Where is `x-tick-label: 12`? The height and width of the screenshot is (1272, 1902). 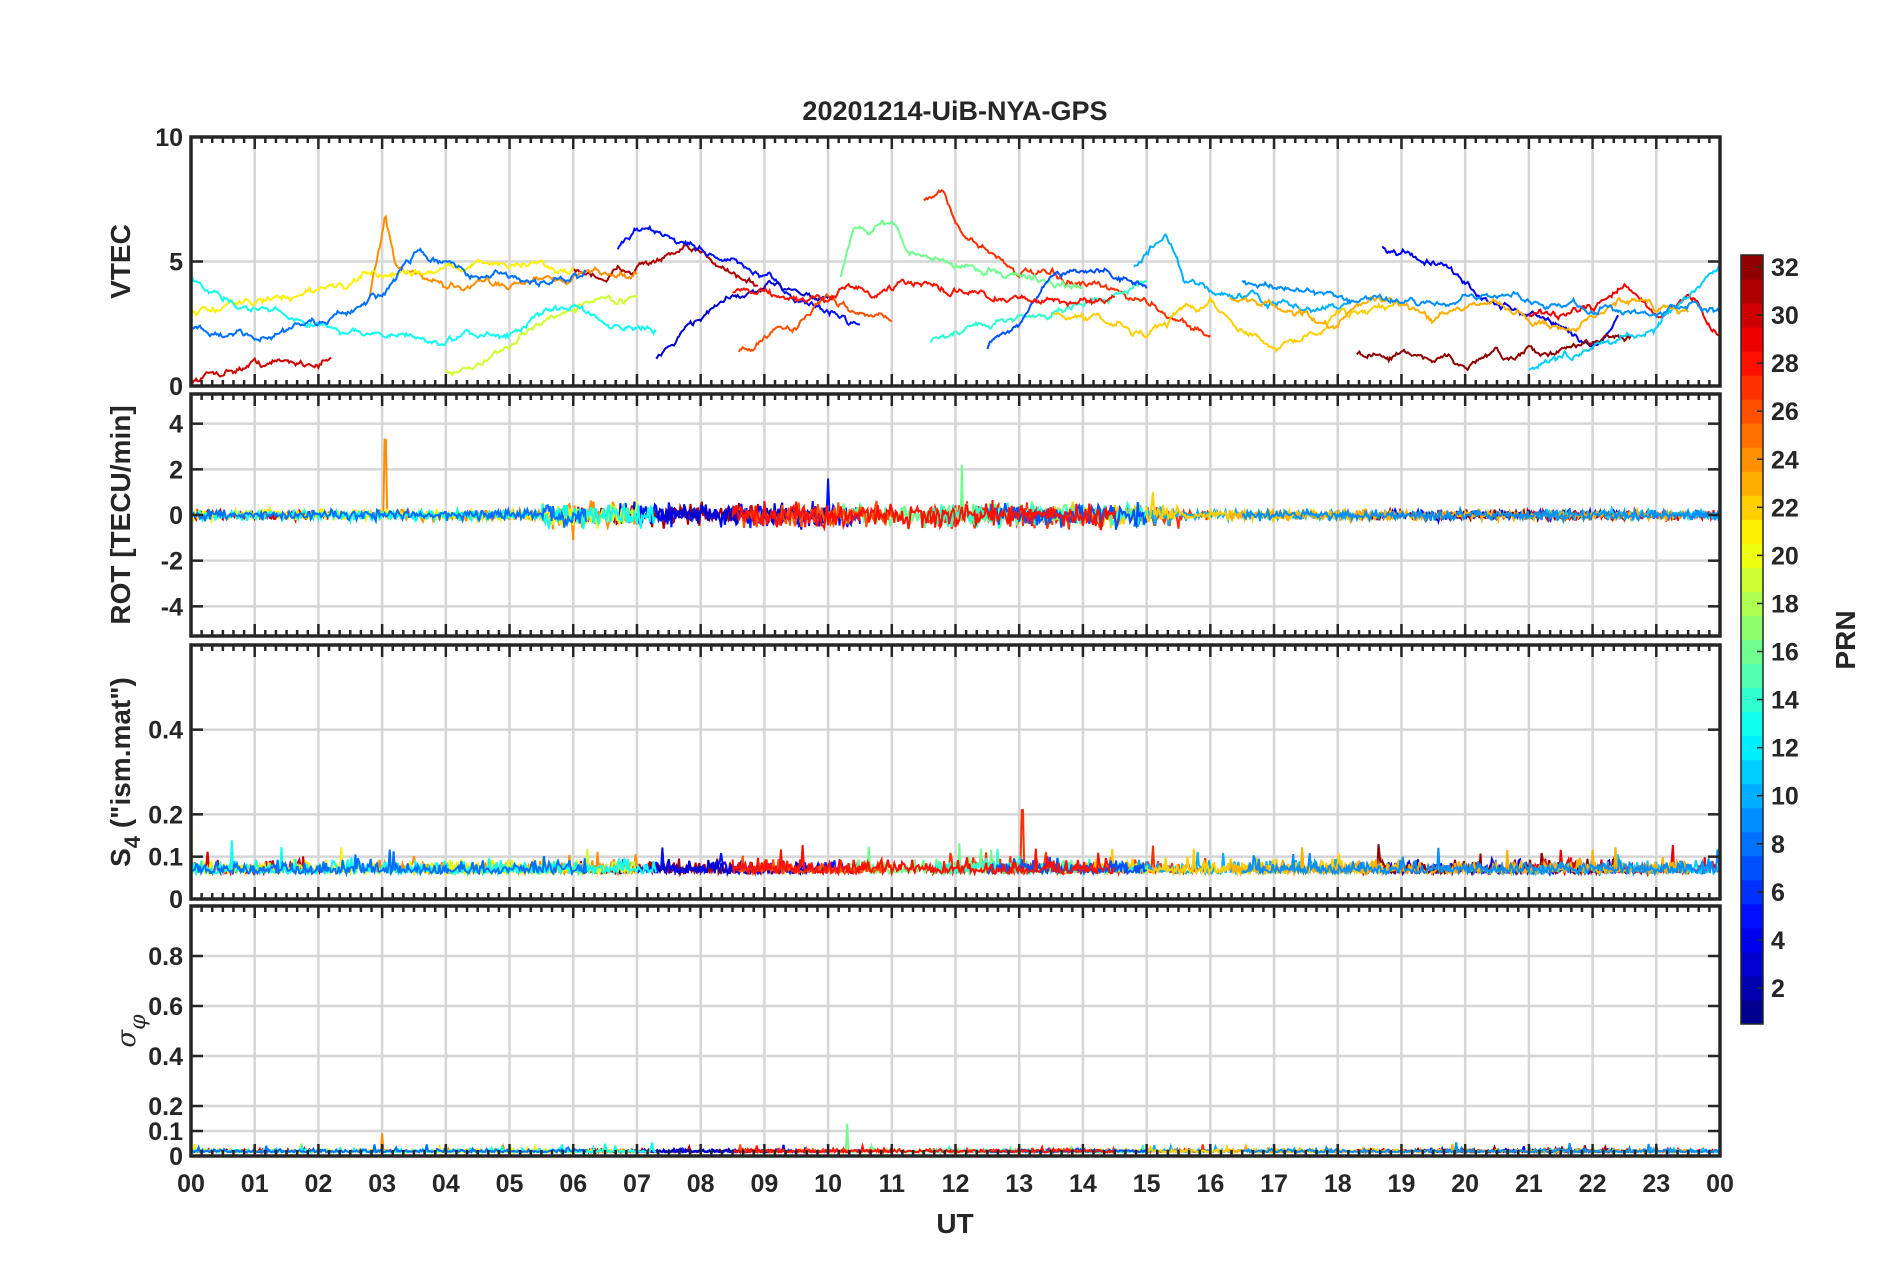 x-tick-label: 12 is located at coordinates (956, 1184).